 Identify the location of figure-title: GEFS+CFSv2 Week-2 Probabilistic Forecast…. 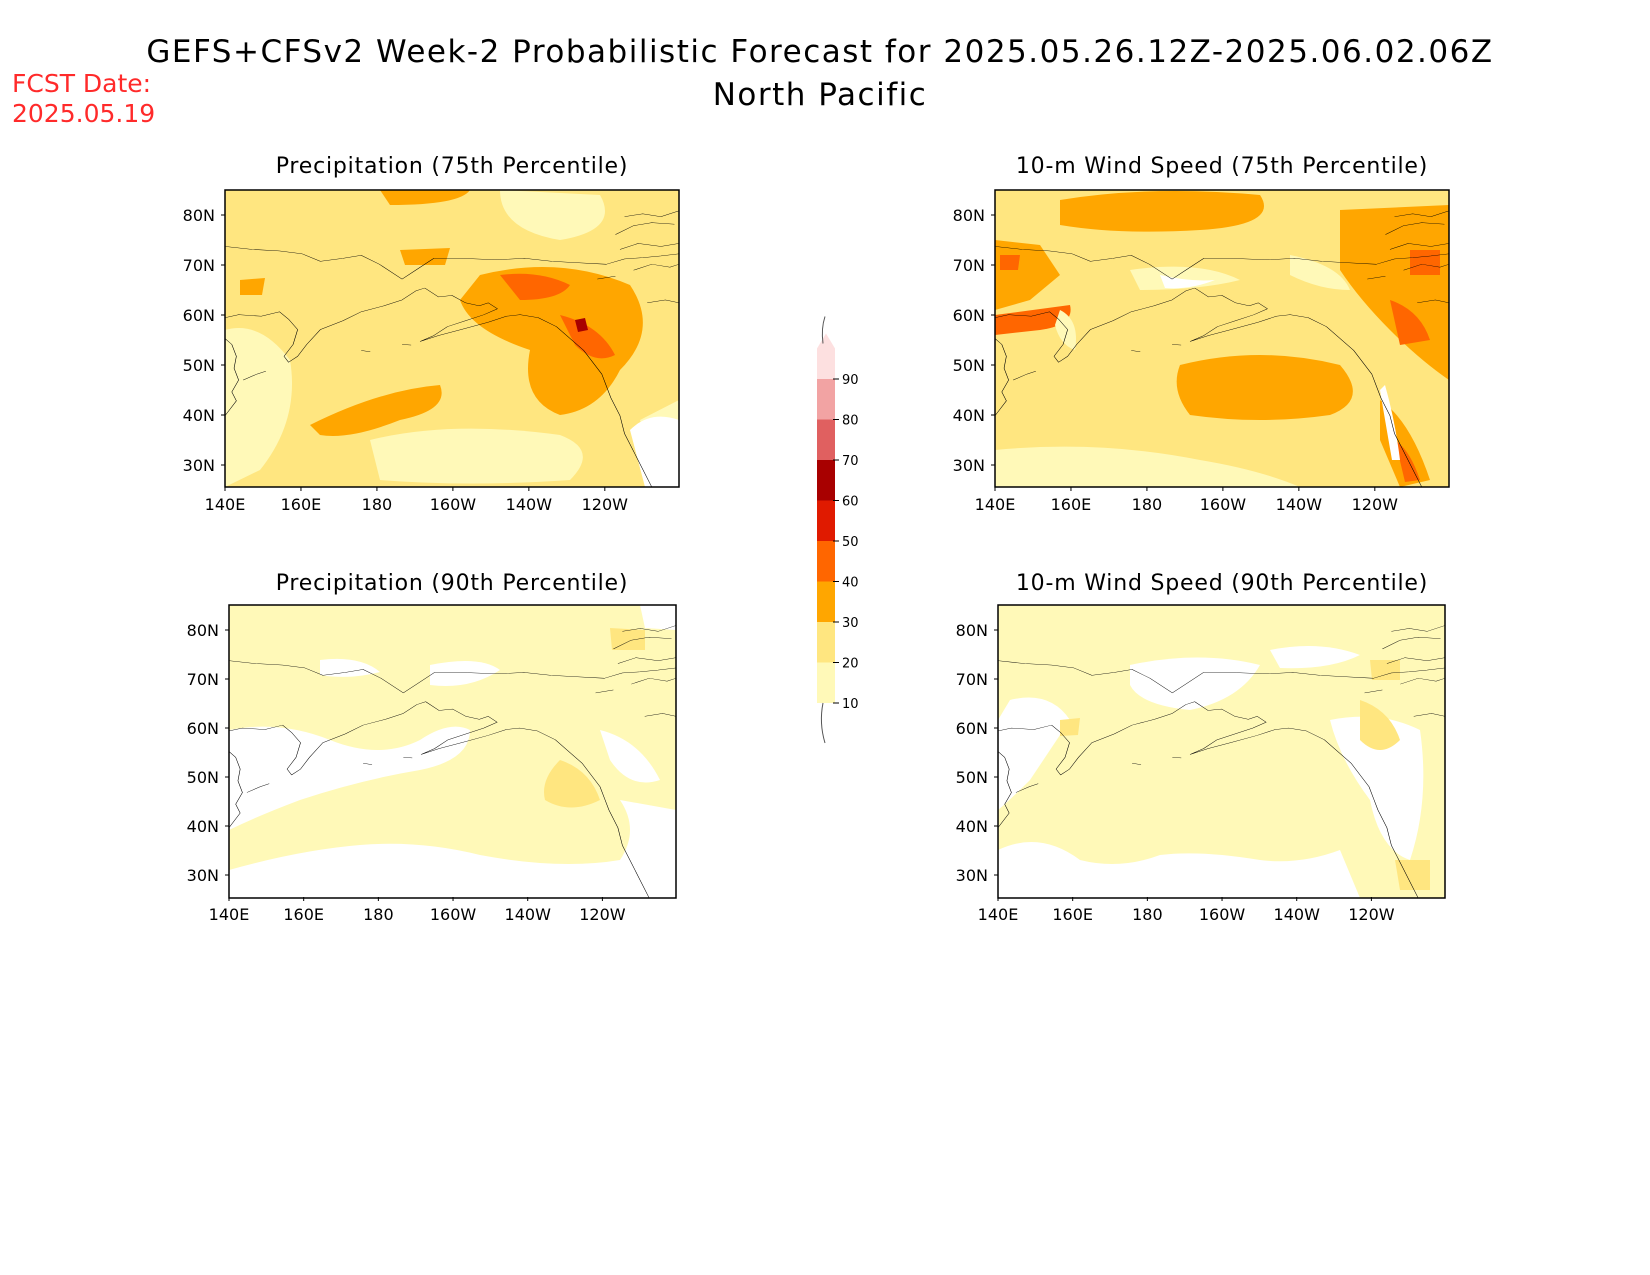
(819, 52).